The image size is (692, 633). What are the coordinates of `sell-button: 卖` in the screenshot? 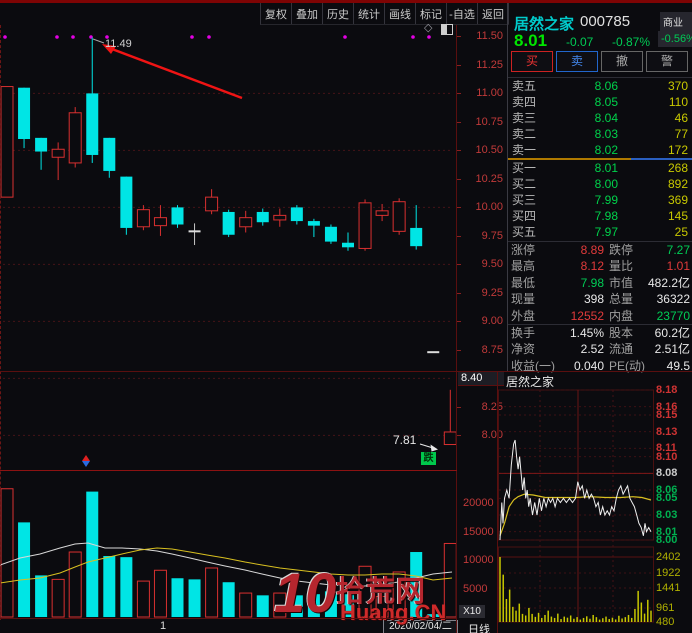 It's located at (577, 61).